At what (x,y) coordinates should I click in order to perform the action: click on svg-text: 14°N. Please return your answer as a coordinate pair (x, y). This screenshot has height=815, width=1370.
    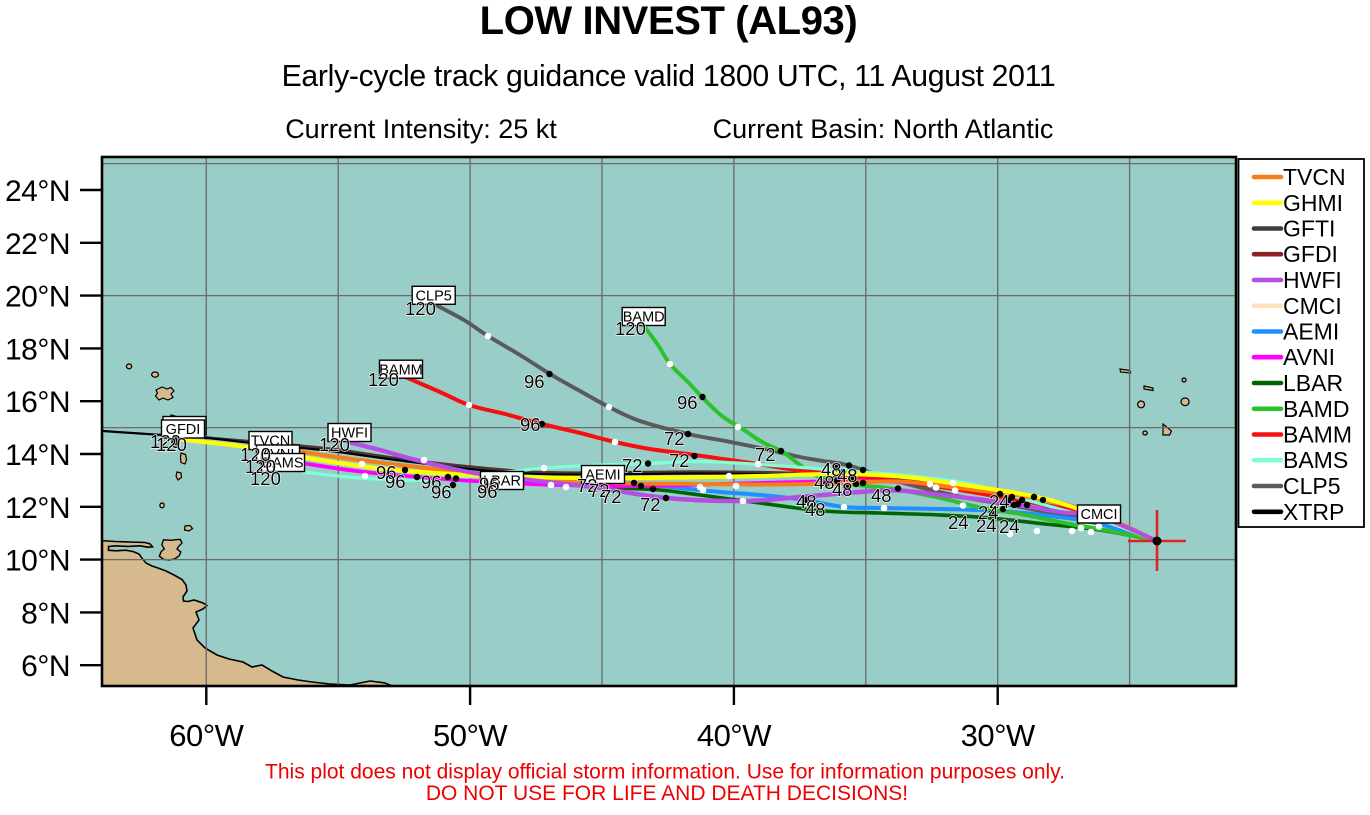
    Looking at the image, I should click on (37, 455).